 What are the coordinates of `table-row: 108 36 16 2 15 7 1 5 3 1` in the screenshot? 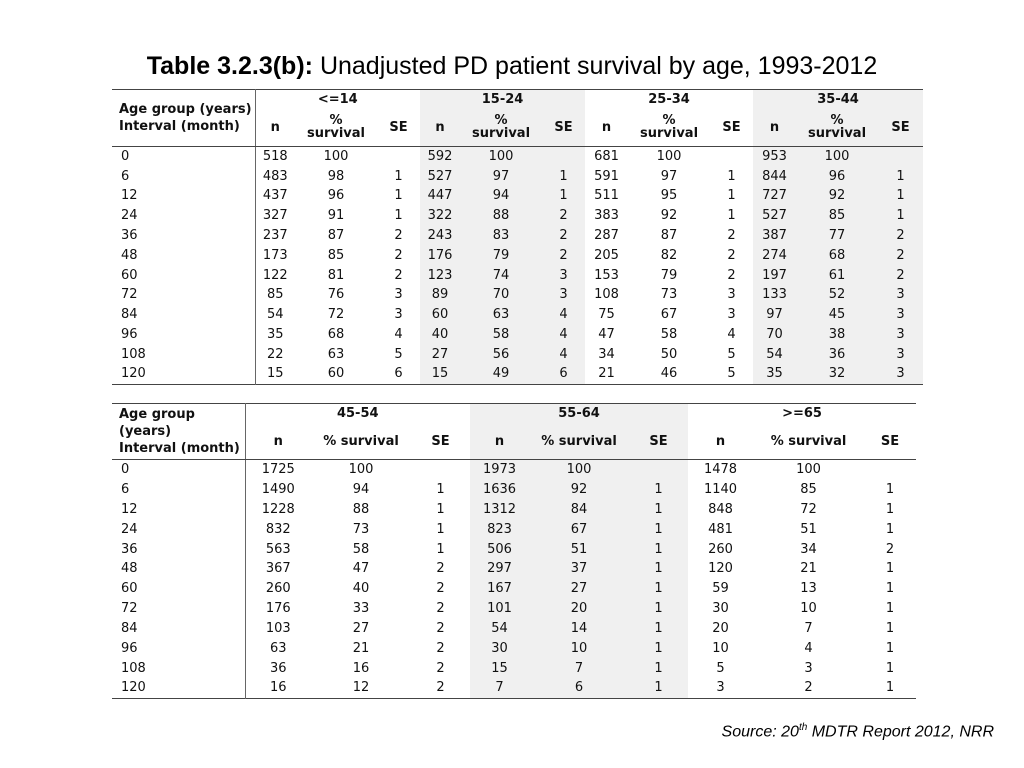 It's located at (514, 668).